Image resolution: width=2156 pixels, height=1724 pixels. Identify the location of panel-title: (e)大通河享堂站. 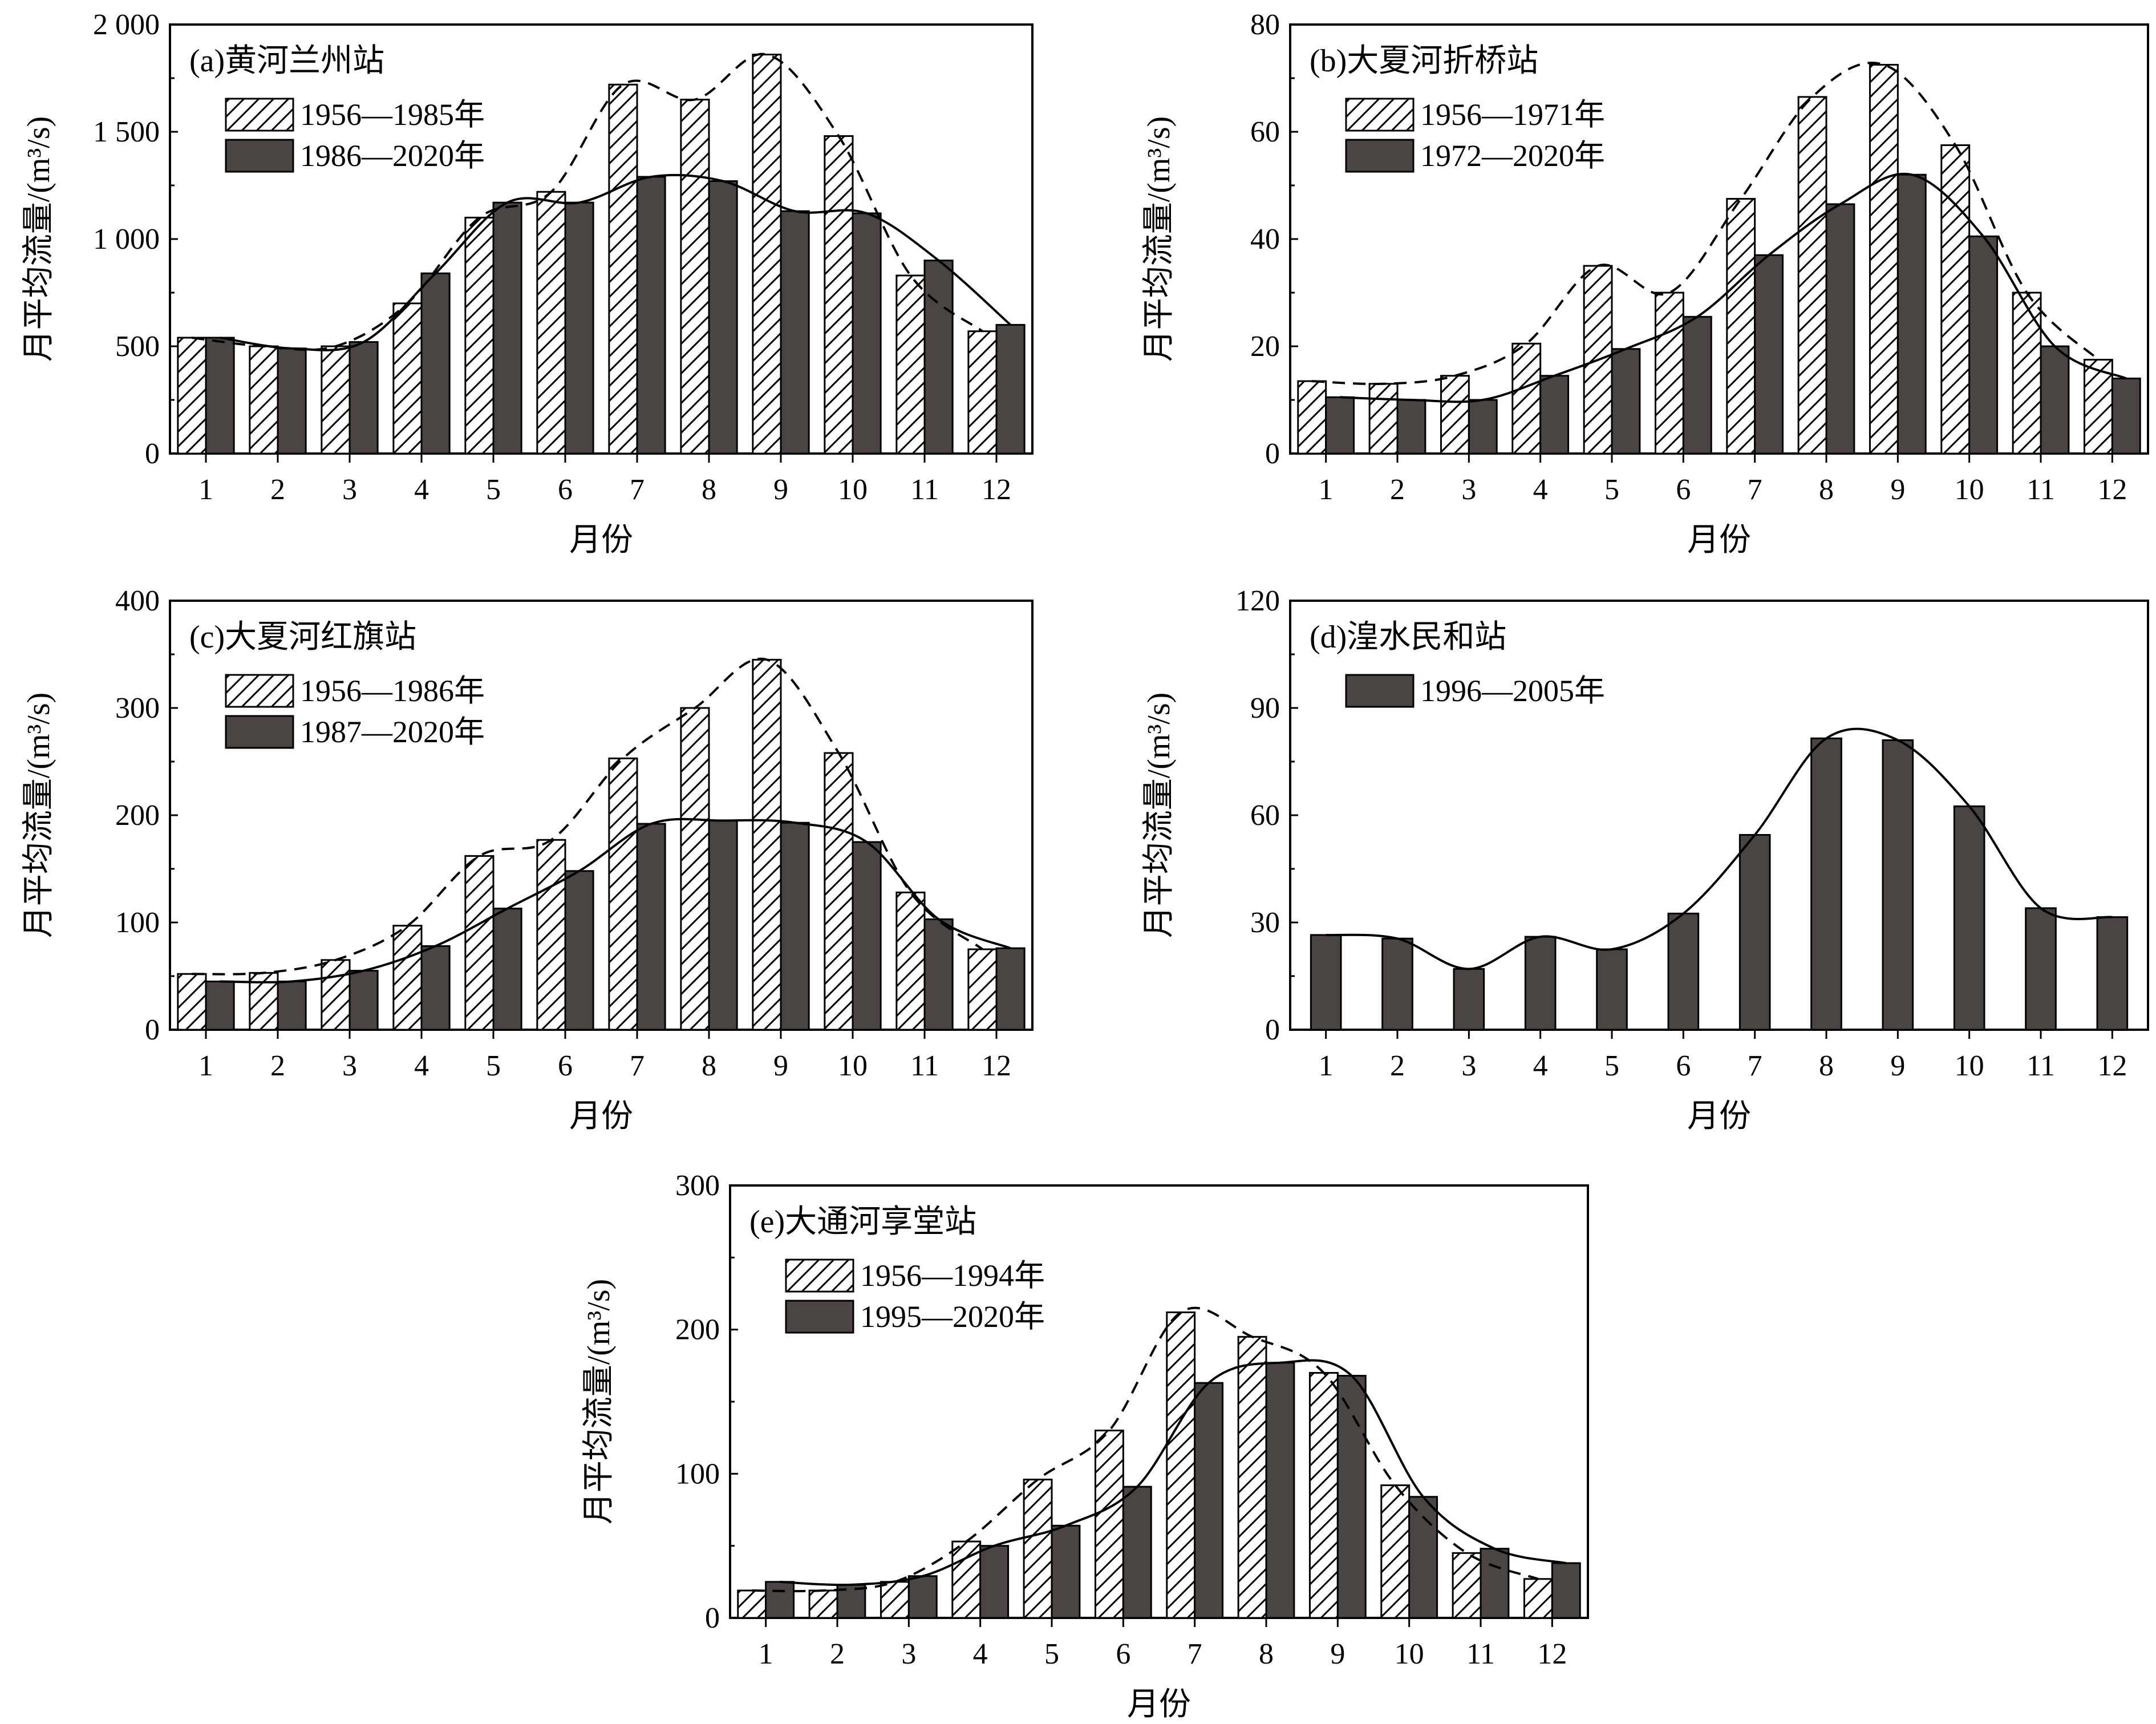
(862, 1222).